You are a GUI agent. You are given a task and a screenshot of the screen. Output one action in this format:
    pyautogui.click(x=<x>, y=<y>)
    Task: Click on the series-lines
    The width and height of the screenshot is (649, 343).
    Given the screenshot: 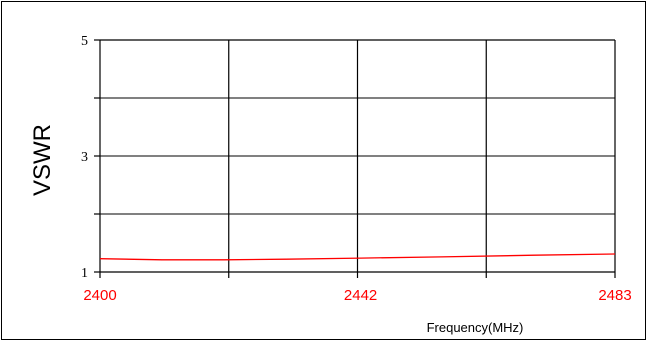 What is the action you would take?
    pyautogui.click(x=357, y=257)
    